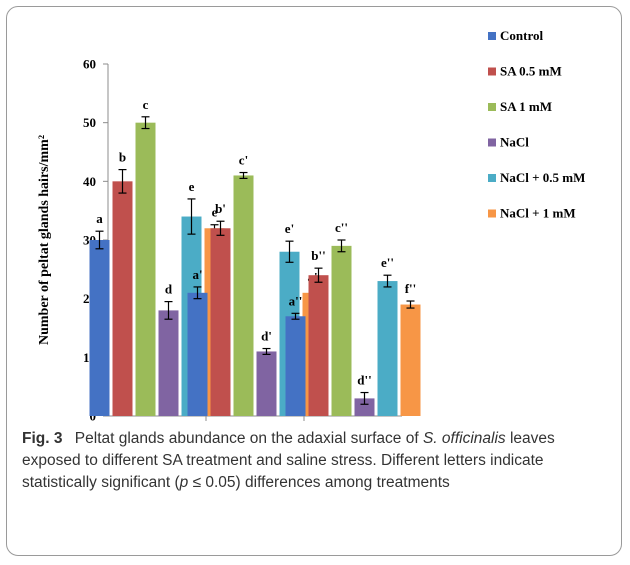 The image size is (630, 565). What do you see at coordinates (99, 218) in the screenshot?
I see `significance-label: a` at bounding box center [99, 218].